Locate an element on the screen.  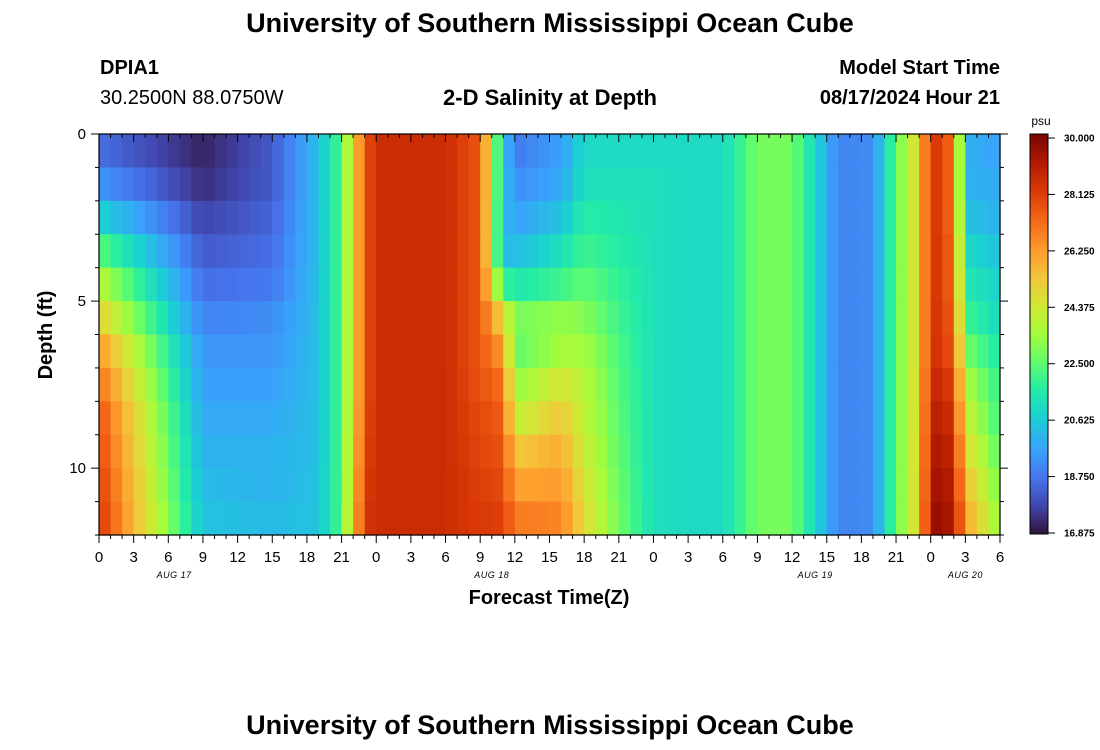
x-tick-label: 9 is located at coordinates (480, 557).